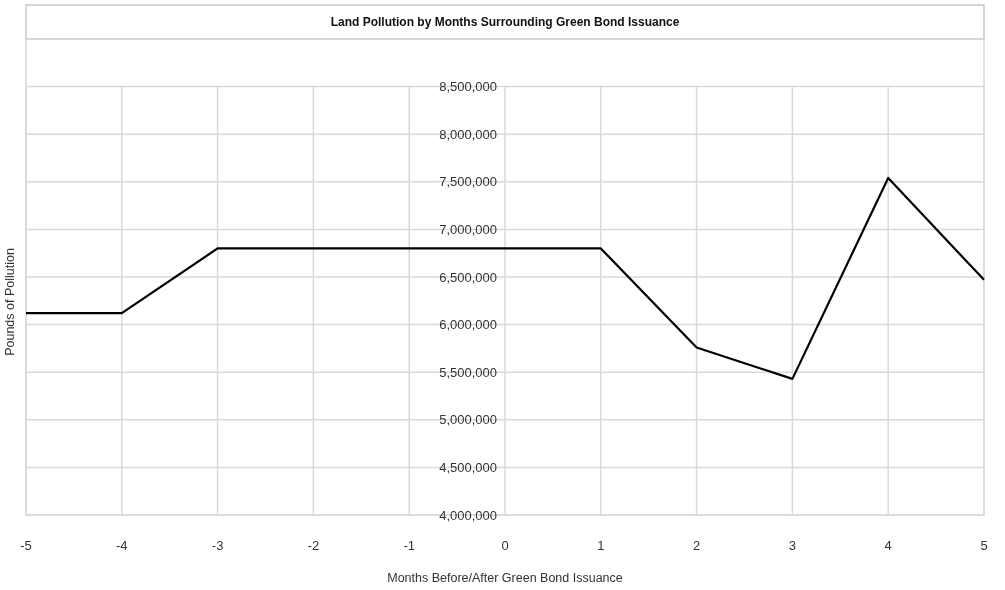 The image size is (1005, 590). I want to click on y-tick-label: 6,500,000, so click(468, 277).